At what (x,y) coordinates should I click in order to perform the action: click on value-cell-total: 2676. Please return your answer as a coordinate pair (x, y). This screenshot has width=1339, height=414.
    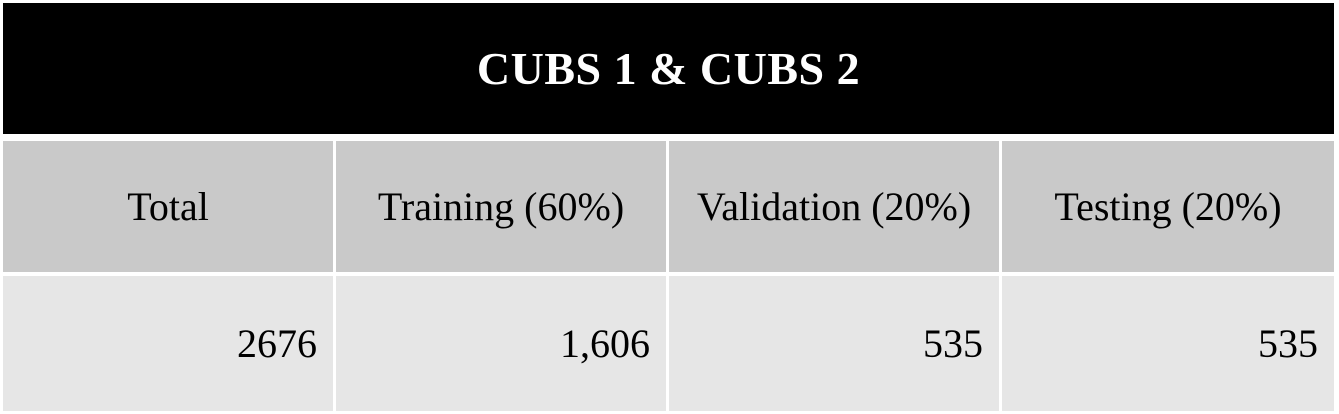
    Looking at the image, I should click on (168, 343).